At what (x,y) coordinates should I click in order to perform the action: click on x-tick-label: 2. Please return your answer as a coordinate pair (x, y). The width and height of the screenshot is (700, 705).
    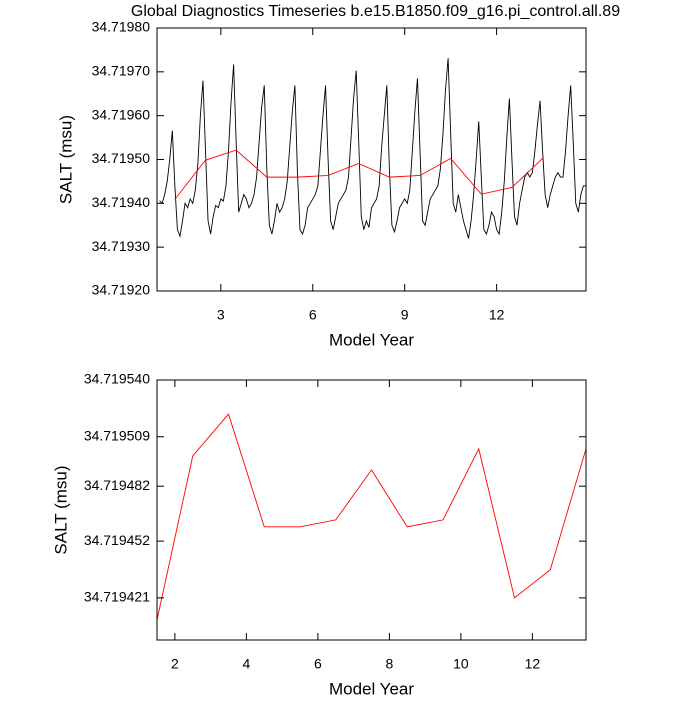
    Looking at the image, I should click on (175, 664).